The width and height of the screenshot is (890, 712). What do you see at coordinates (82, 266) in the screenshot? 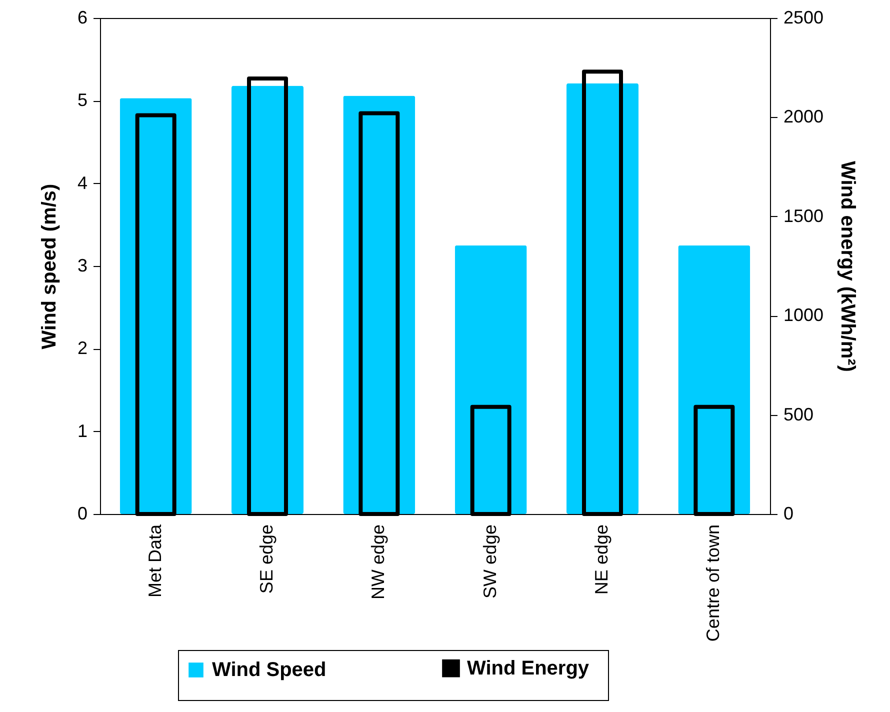
I see `y-tick-label: 3` at bounding box center [82, 266].